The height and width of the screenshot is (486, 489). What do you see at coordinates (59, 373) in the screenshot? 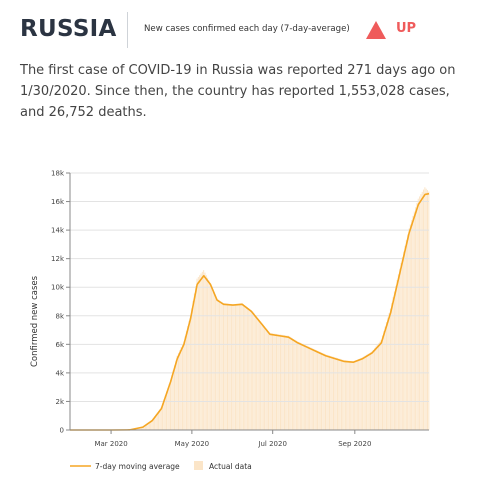
I see `y-tick-label: 4k` at bounding box center [59, 373].